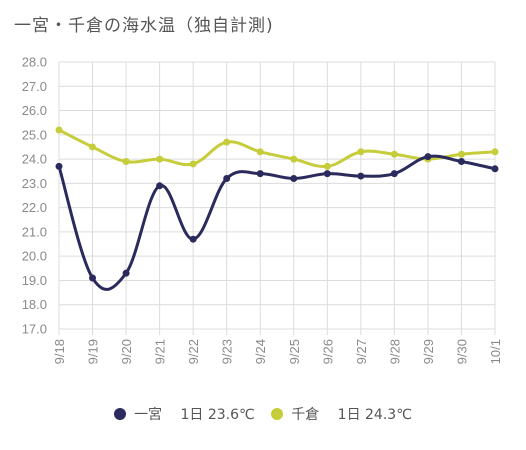 The height and width of the screenshot is (450, 526). What do you see at coordinates (495, 351) in the screenshot?
I see `x-tick-label: 10/1` at bounding box center [495, 351].